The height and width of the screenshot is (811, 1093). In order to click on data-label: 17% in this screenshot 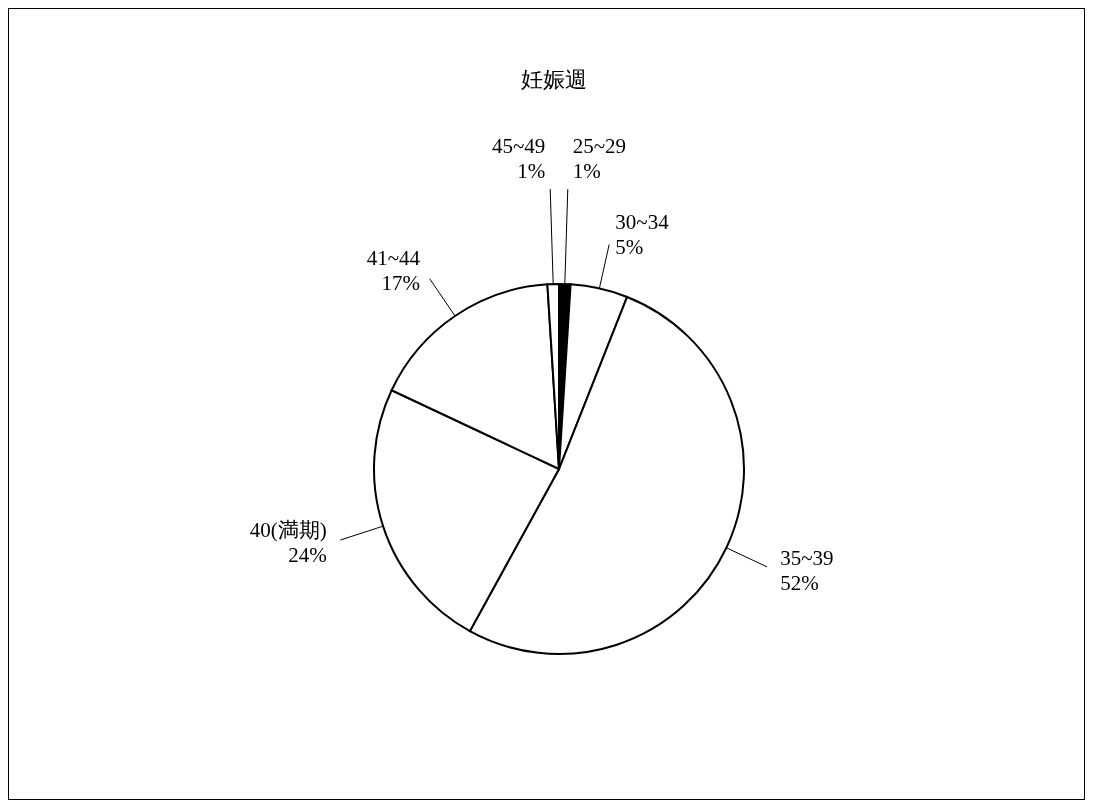, I will do `click(401, 282)`.